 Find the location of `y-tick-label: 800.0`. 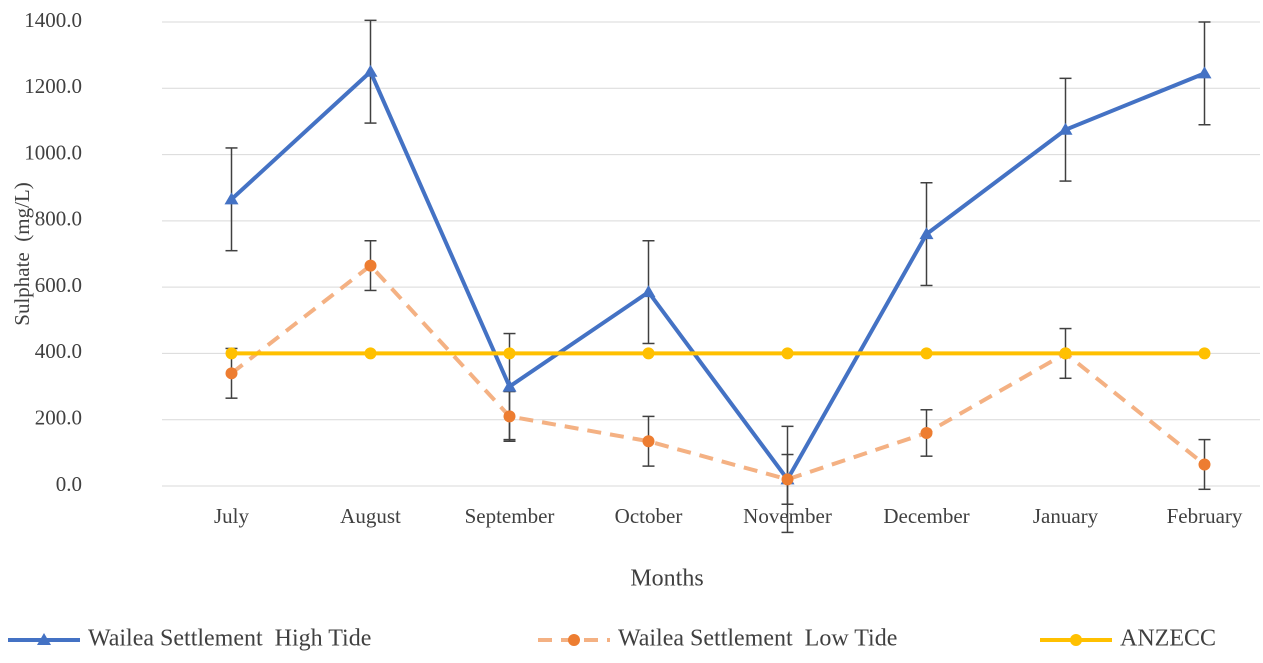

y-tick-label: 800.0 is located at coordinates (58, 219).